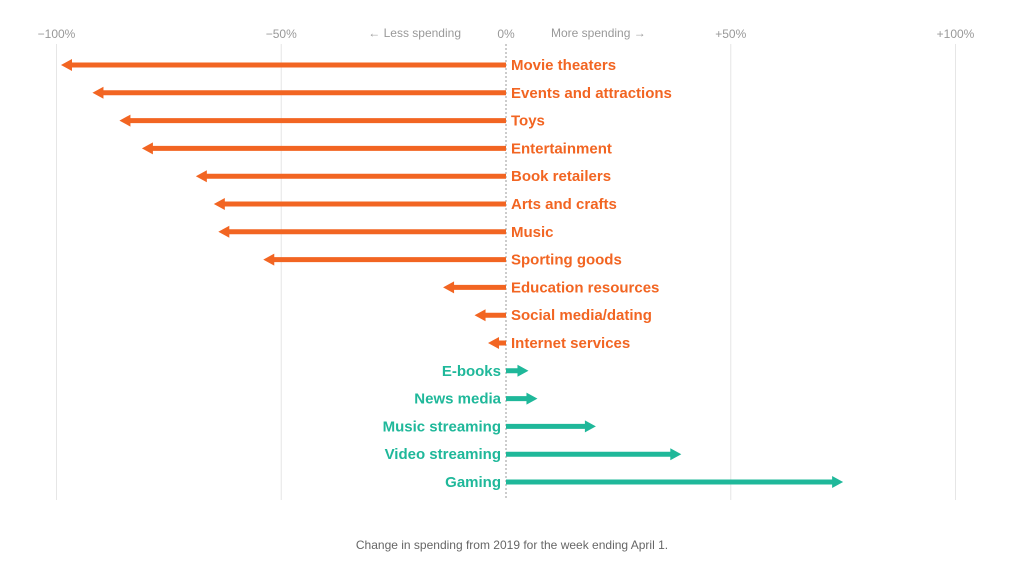 The width and height of the screenshot is (1024, 577). I want to click on axis-note-less-spending: ← Less spending, so click(414, 33).